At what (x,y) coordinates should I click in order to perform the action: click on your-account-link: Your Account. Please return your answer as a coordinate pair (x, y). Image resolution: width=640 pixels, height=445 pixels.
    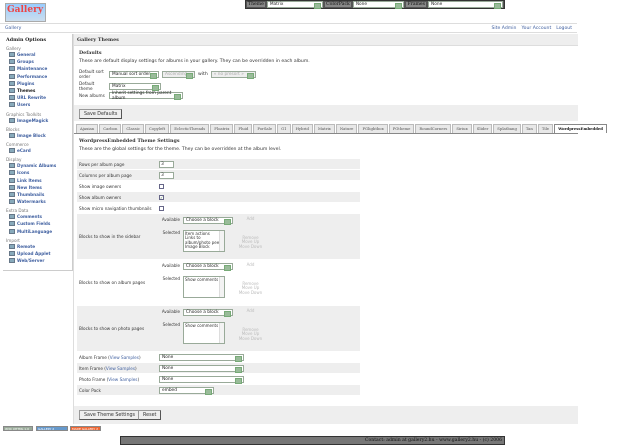
    Looking at the image, I should click on (536, 28).